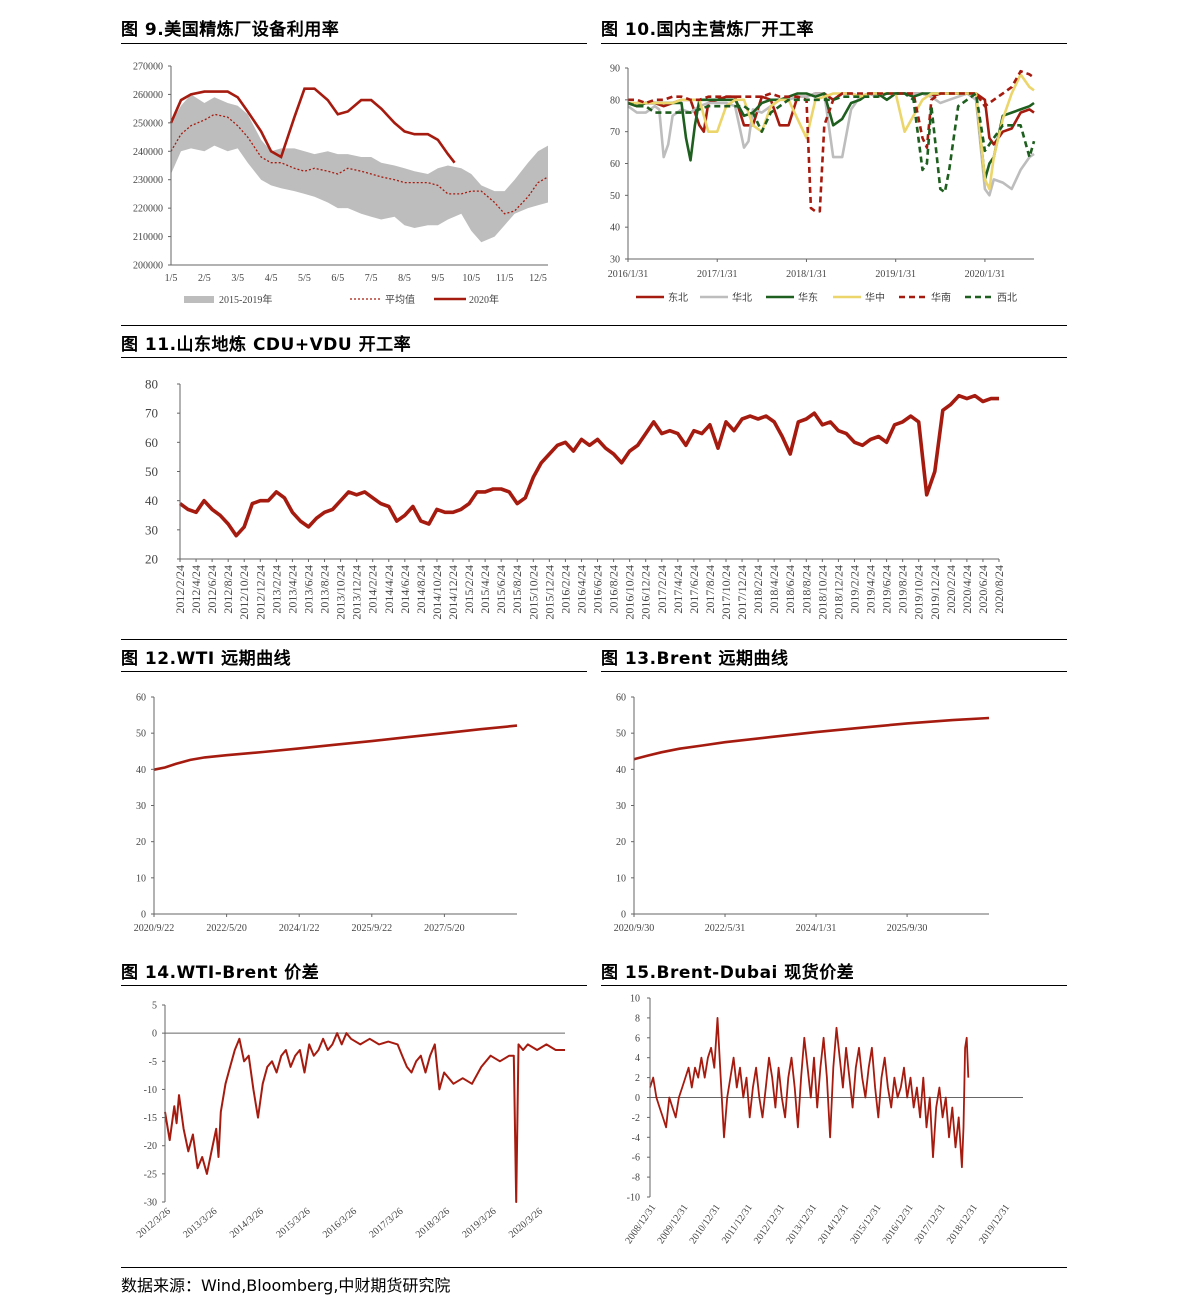 The height and width of the screenshot is (1315, 1191). I want to click on x-tick-label: 2019/12/31, so click(994, 1224).